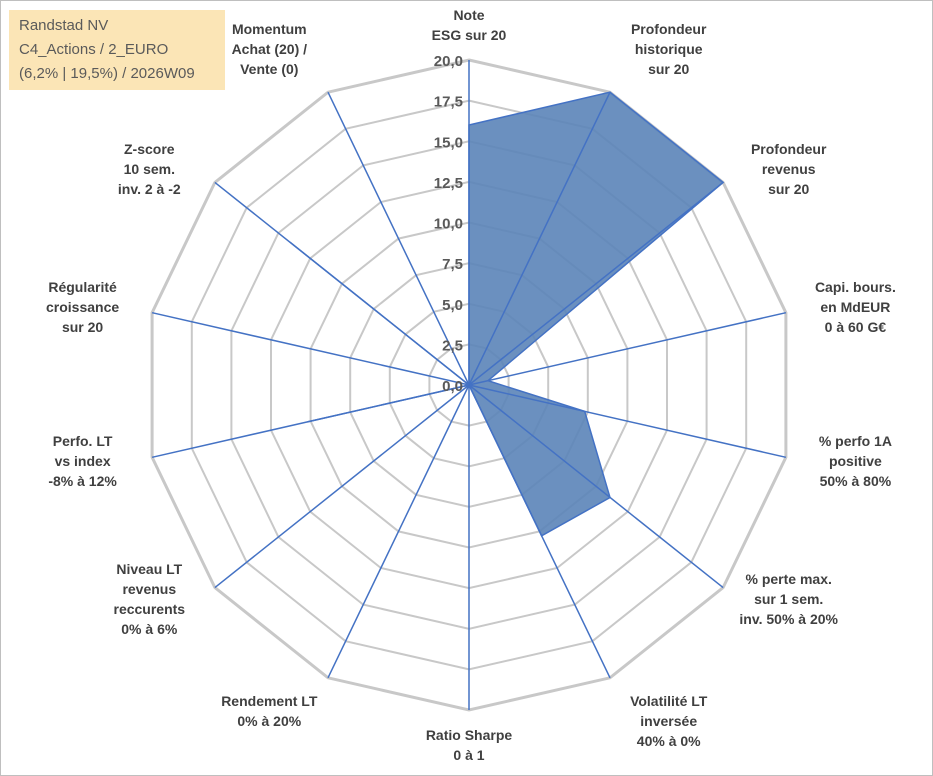  I want to click on axis-label-7: Volatilité LT inversée 40% à 0%, so click(669, 721).